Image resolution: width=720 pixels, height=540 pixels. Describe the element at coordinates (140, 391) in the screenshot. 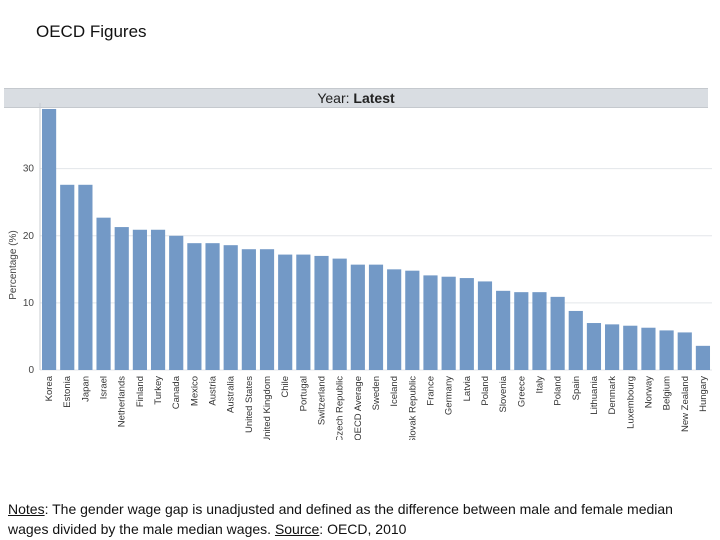

I see `x-tick-label: Finland` at that location.